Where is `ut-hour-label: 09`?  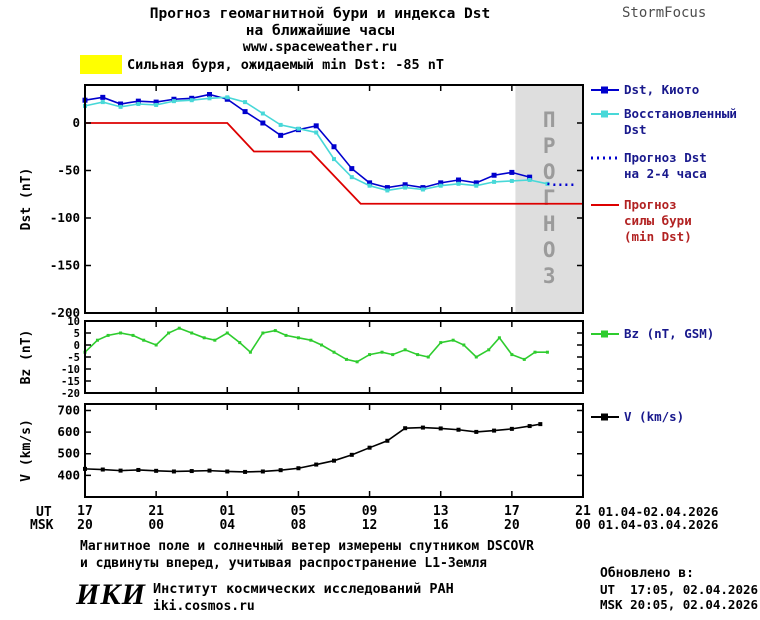 ut-hour-label: 09 is located at coordinates (370, 511).